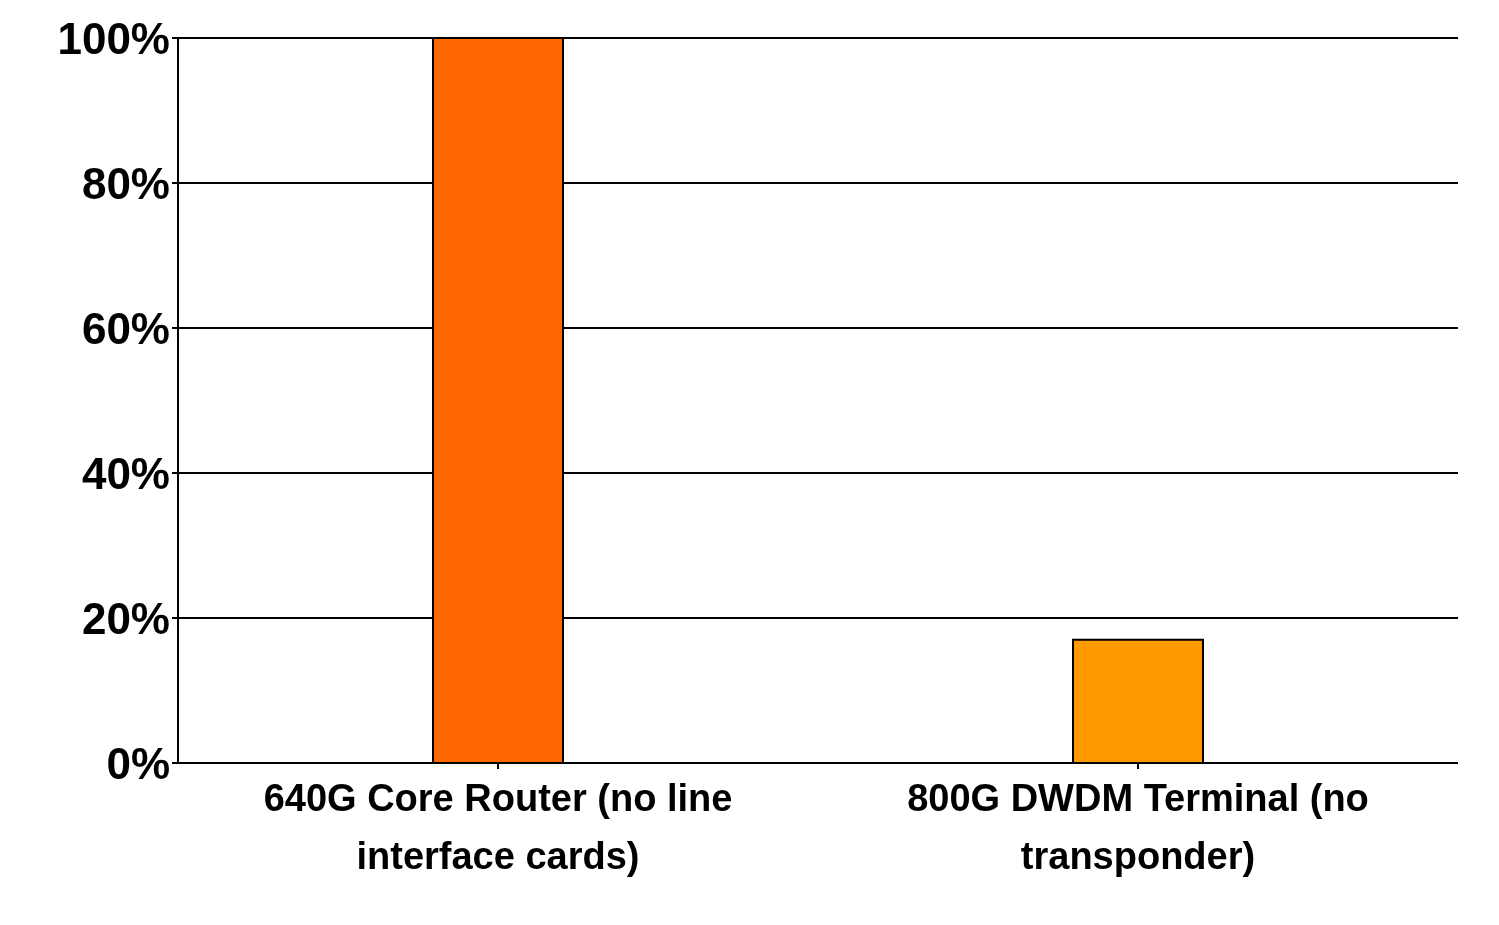 The width and height of the screenshot is (1499, 925). What do you see at coordinates (125, 473) in the screenshot?
I see `y-tick-label: 40%` at bounding box center [125, 473].